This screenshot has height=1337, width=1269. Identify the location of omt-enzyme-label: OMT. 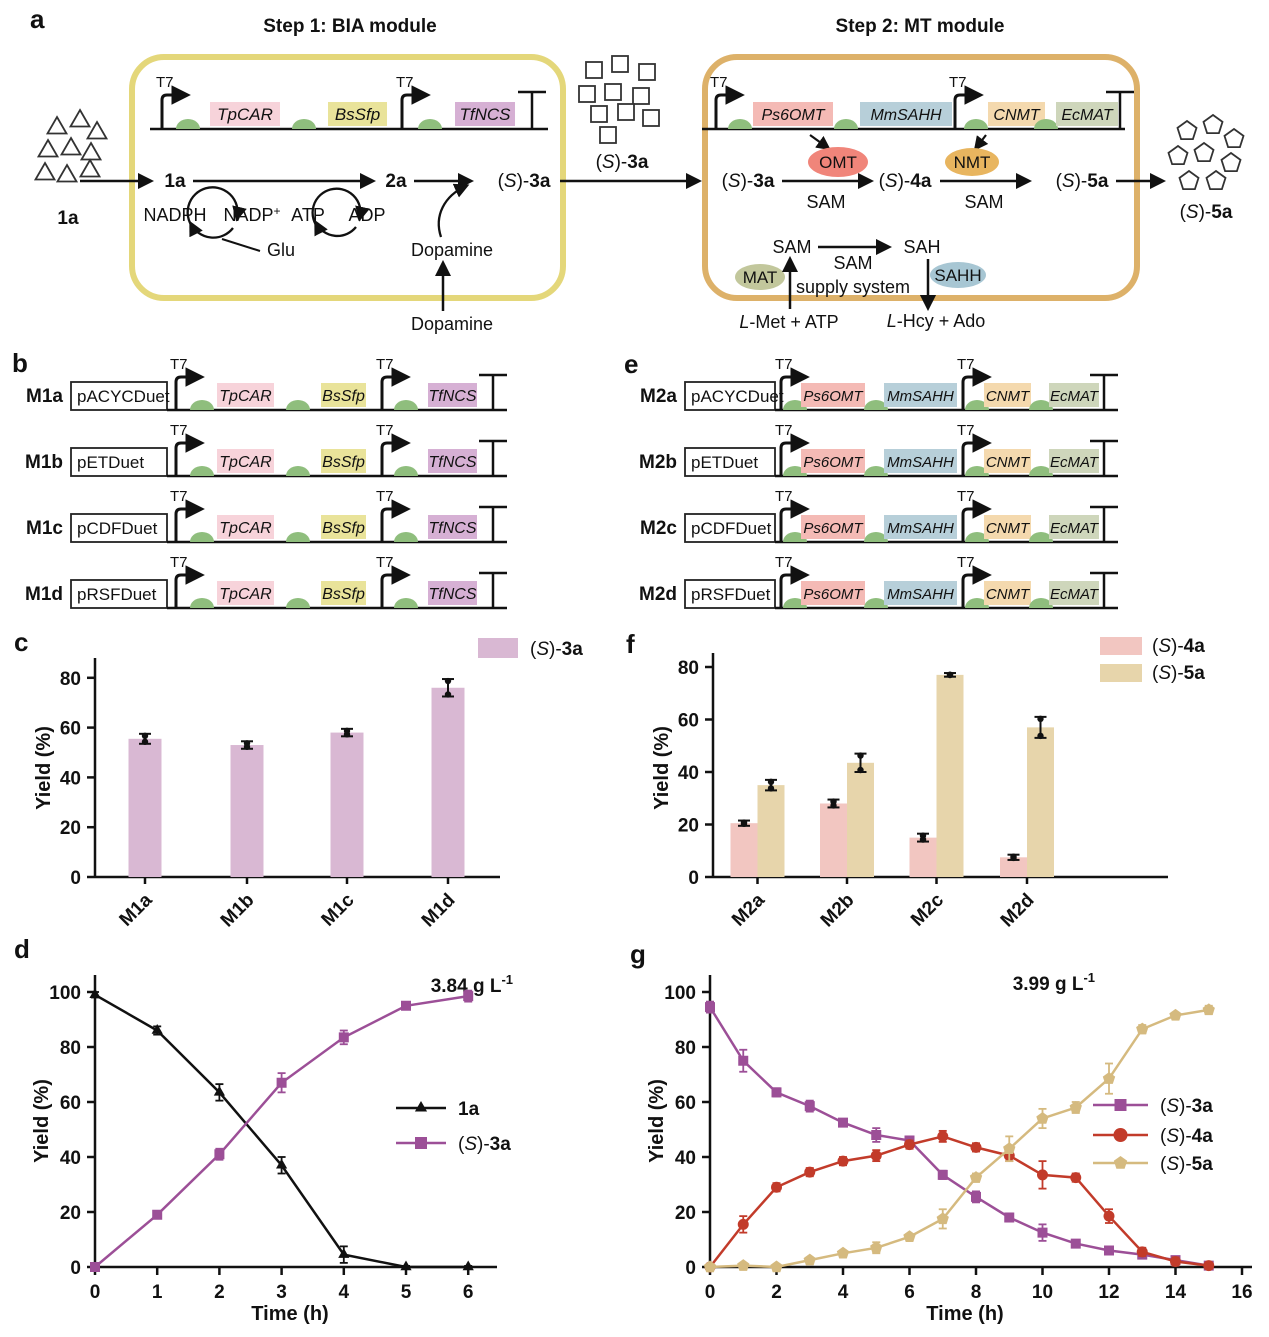
(838, 162).